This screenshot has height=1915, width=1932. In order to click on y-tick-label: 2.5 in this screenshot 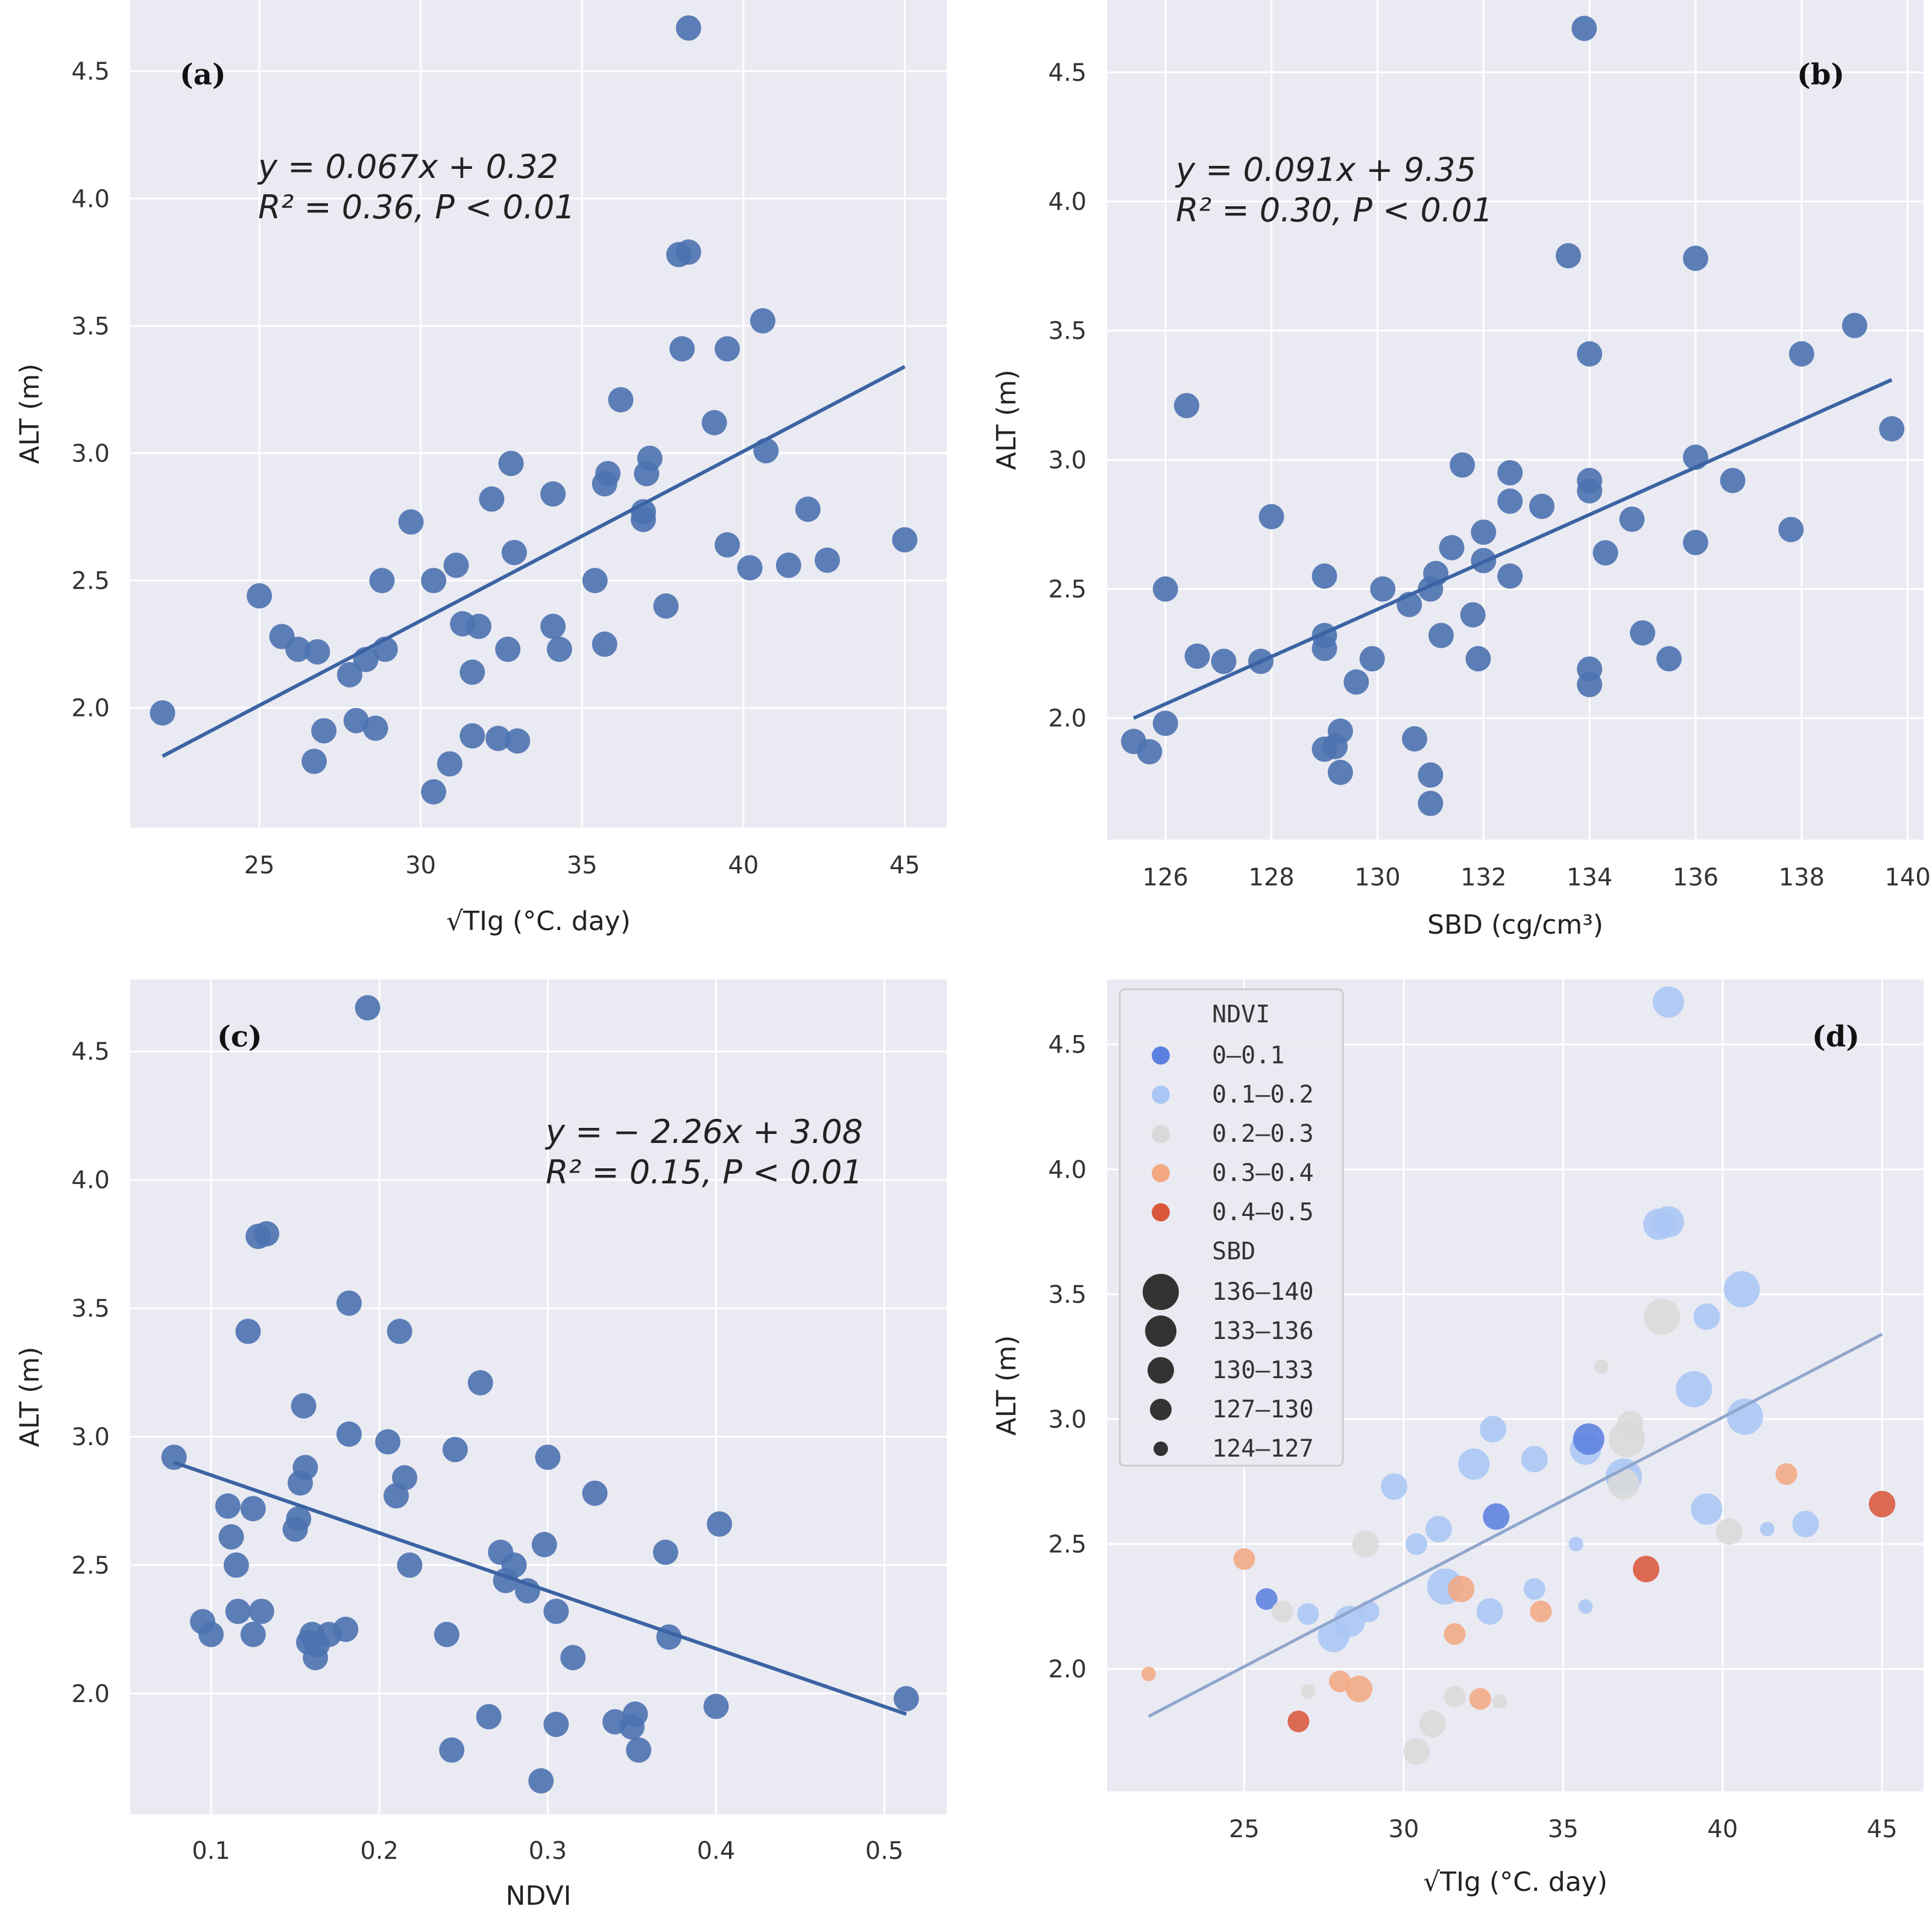, I will do `click(1067, 1545)`.